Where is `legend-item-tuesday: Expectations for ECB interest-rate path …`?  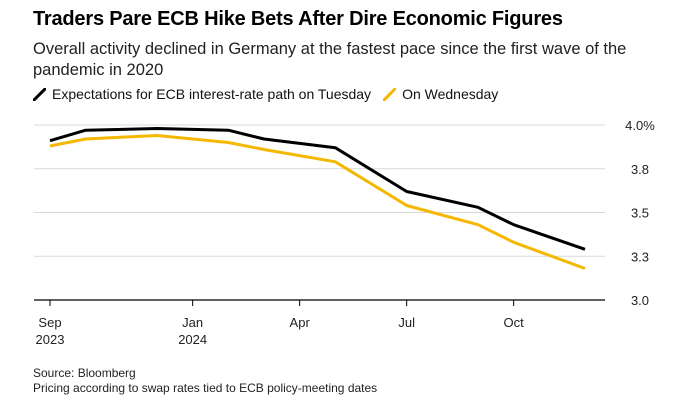
legend-item-tuesday: Expectations for ECB interest-rate path … is located at coordinates (202, 94).